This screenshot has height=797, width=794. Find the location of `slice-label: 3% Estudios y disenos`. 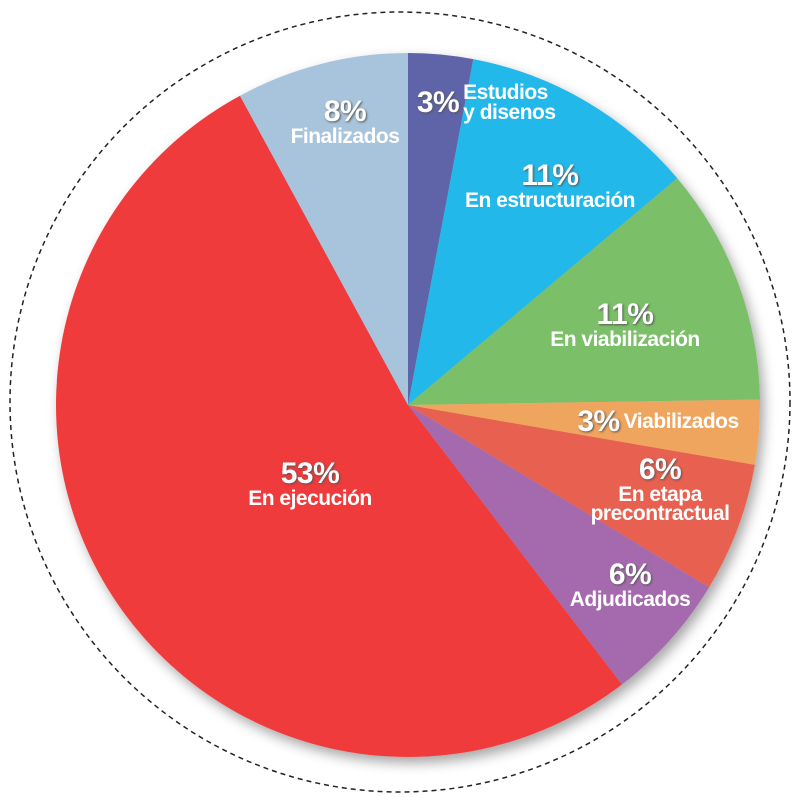

slice-label: 3% Estudios y disenos is located at coordinates (489, 102).